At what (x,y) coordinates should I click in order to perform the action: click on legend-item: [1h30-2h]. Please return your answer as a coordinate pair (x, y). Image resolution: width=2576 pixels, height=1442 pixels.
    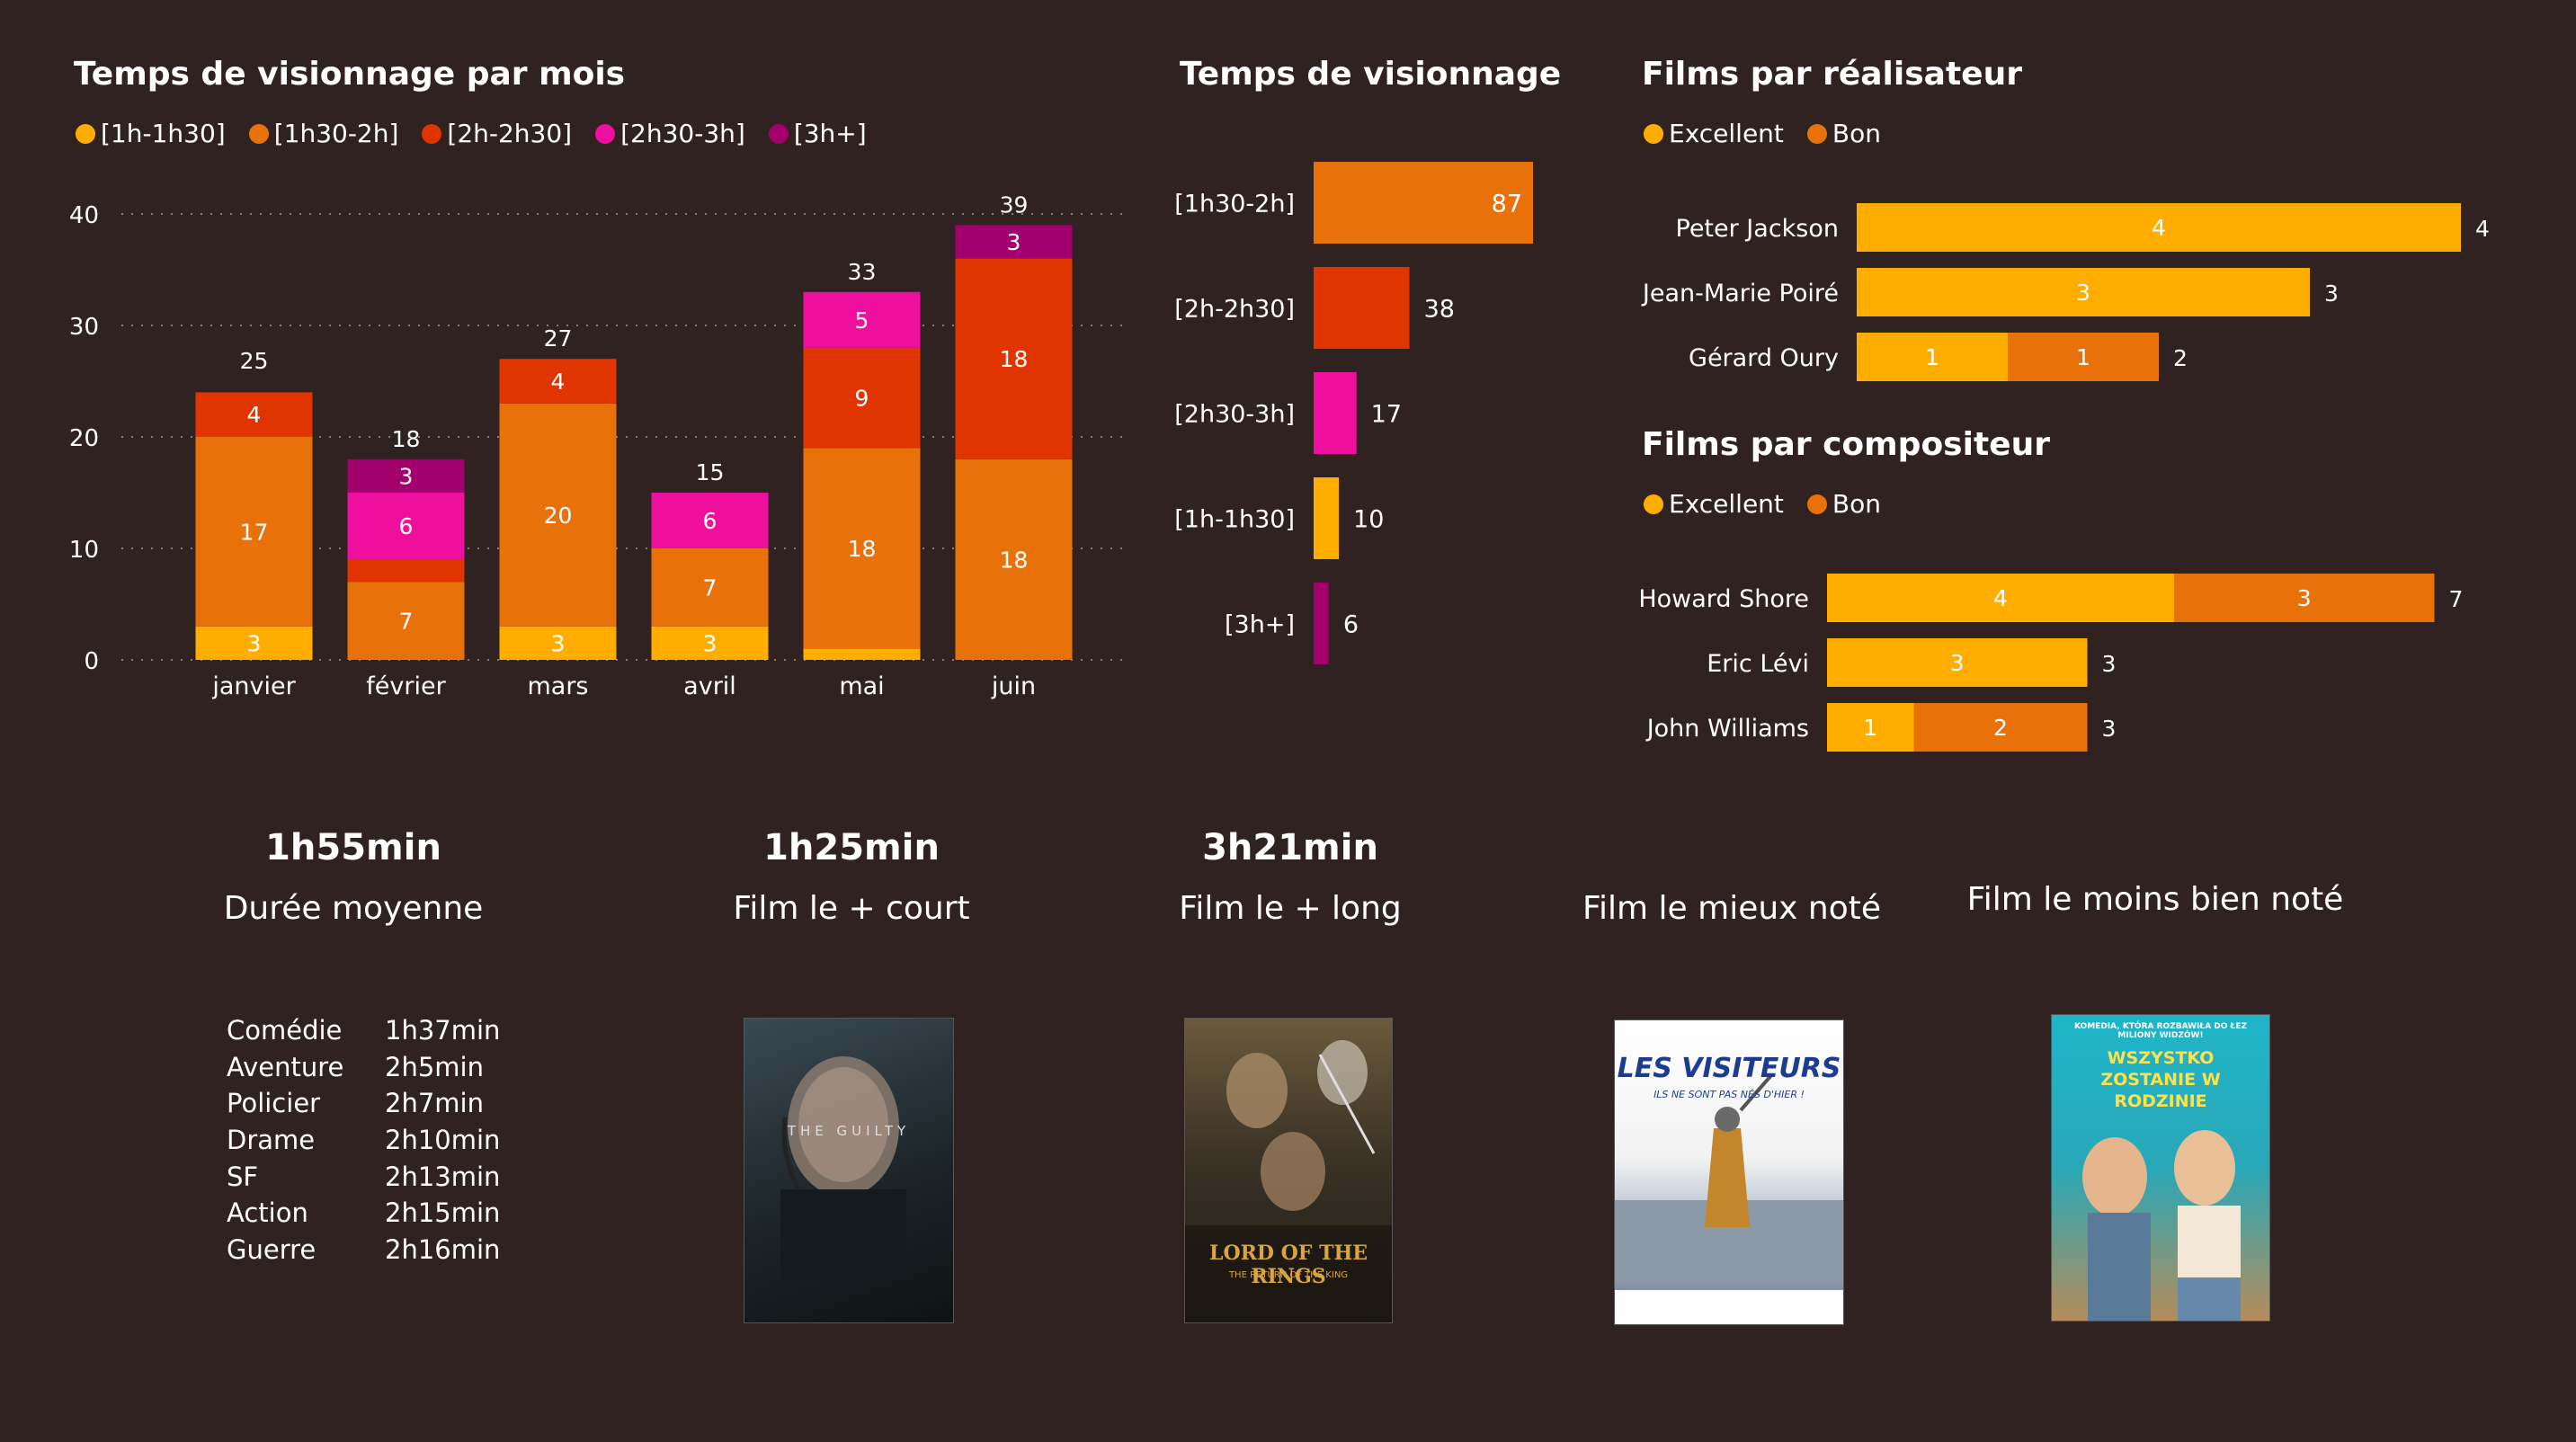
    Looking at the image, I should click on (324, 133).